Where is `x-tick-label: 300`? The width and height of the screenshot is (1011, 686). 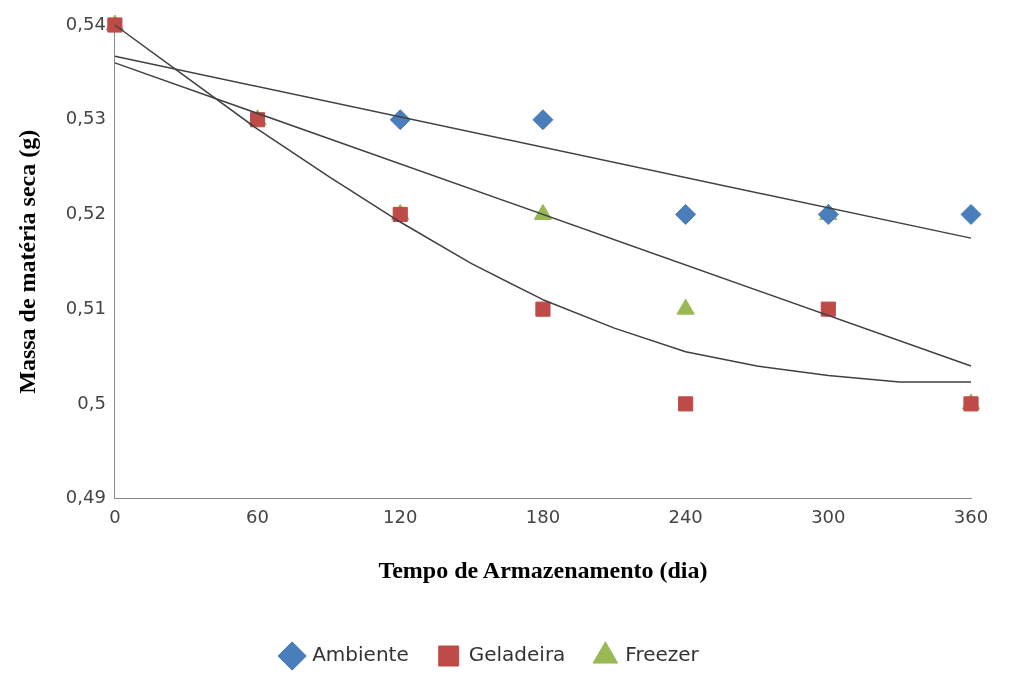 x-tick-label: 300 is located at coordinates (828, 517).